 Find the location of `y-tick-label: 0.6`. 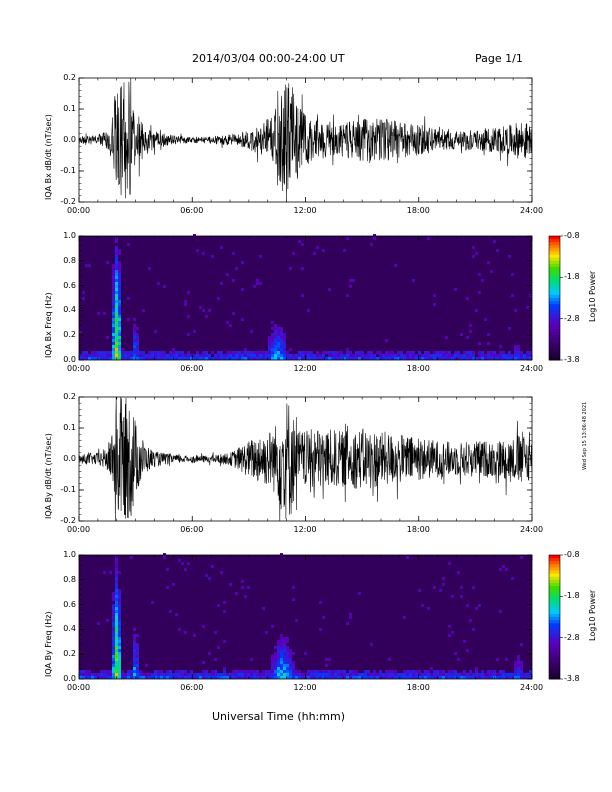

y-tick-label: 0.6 is located at coordinates (69, 604).